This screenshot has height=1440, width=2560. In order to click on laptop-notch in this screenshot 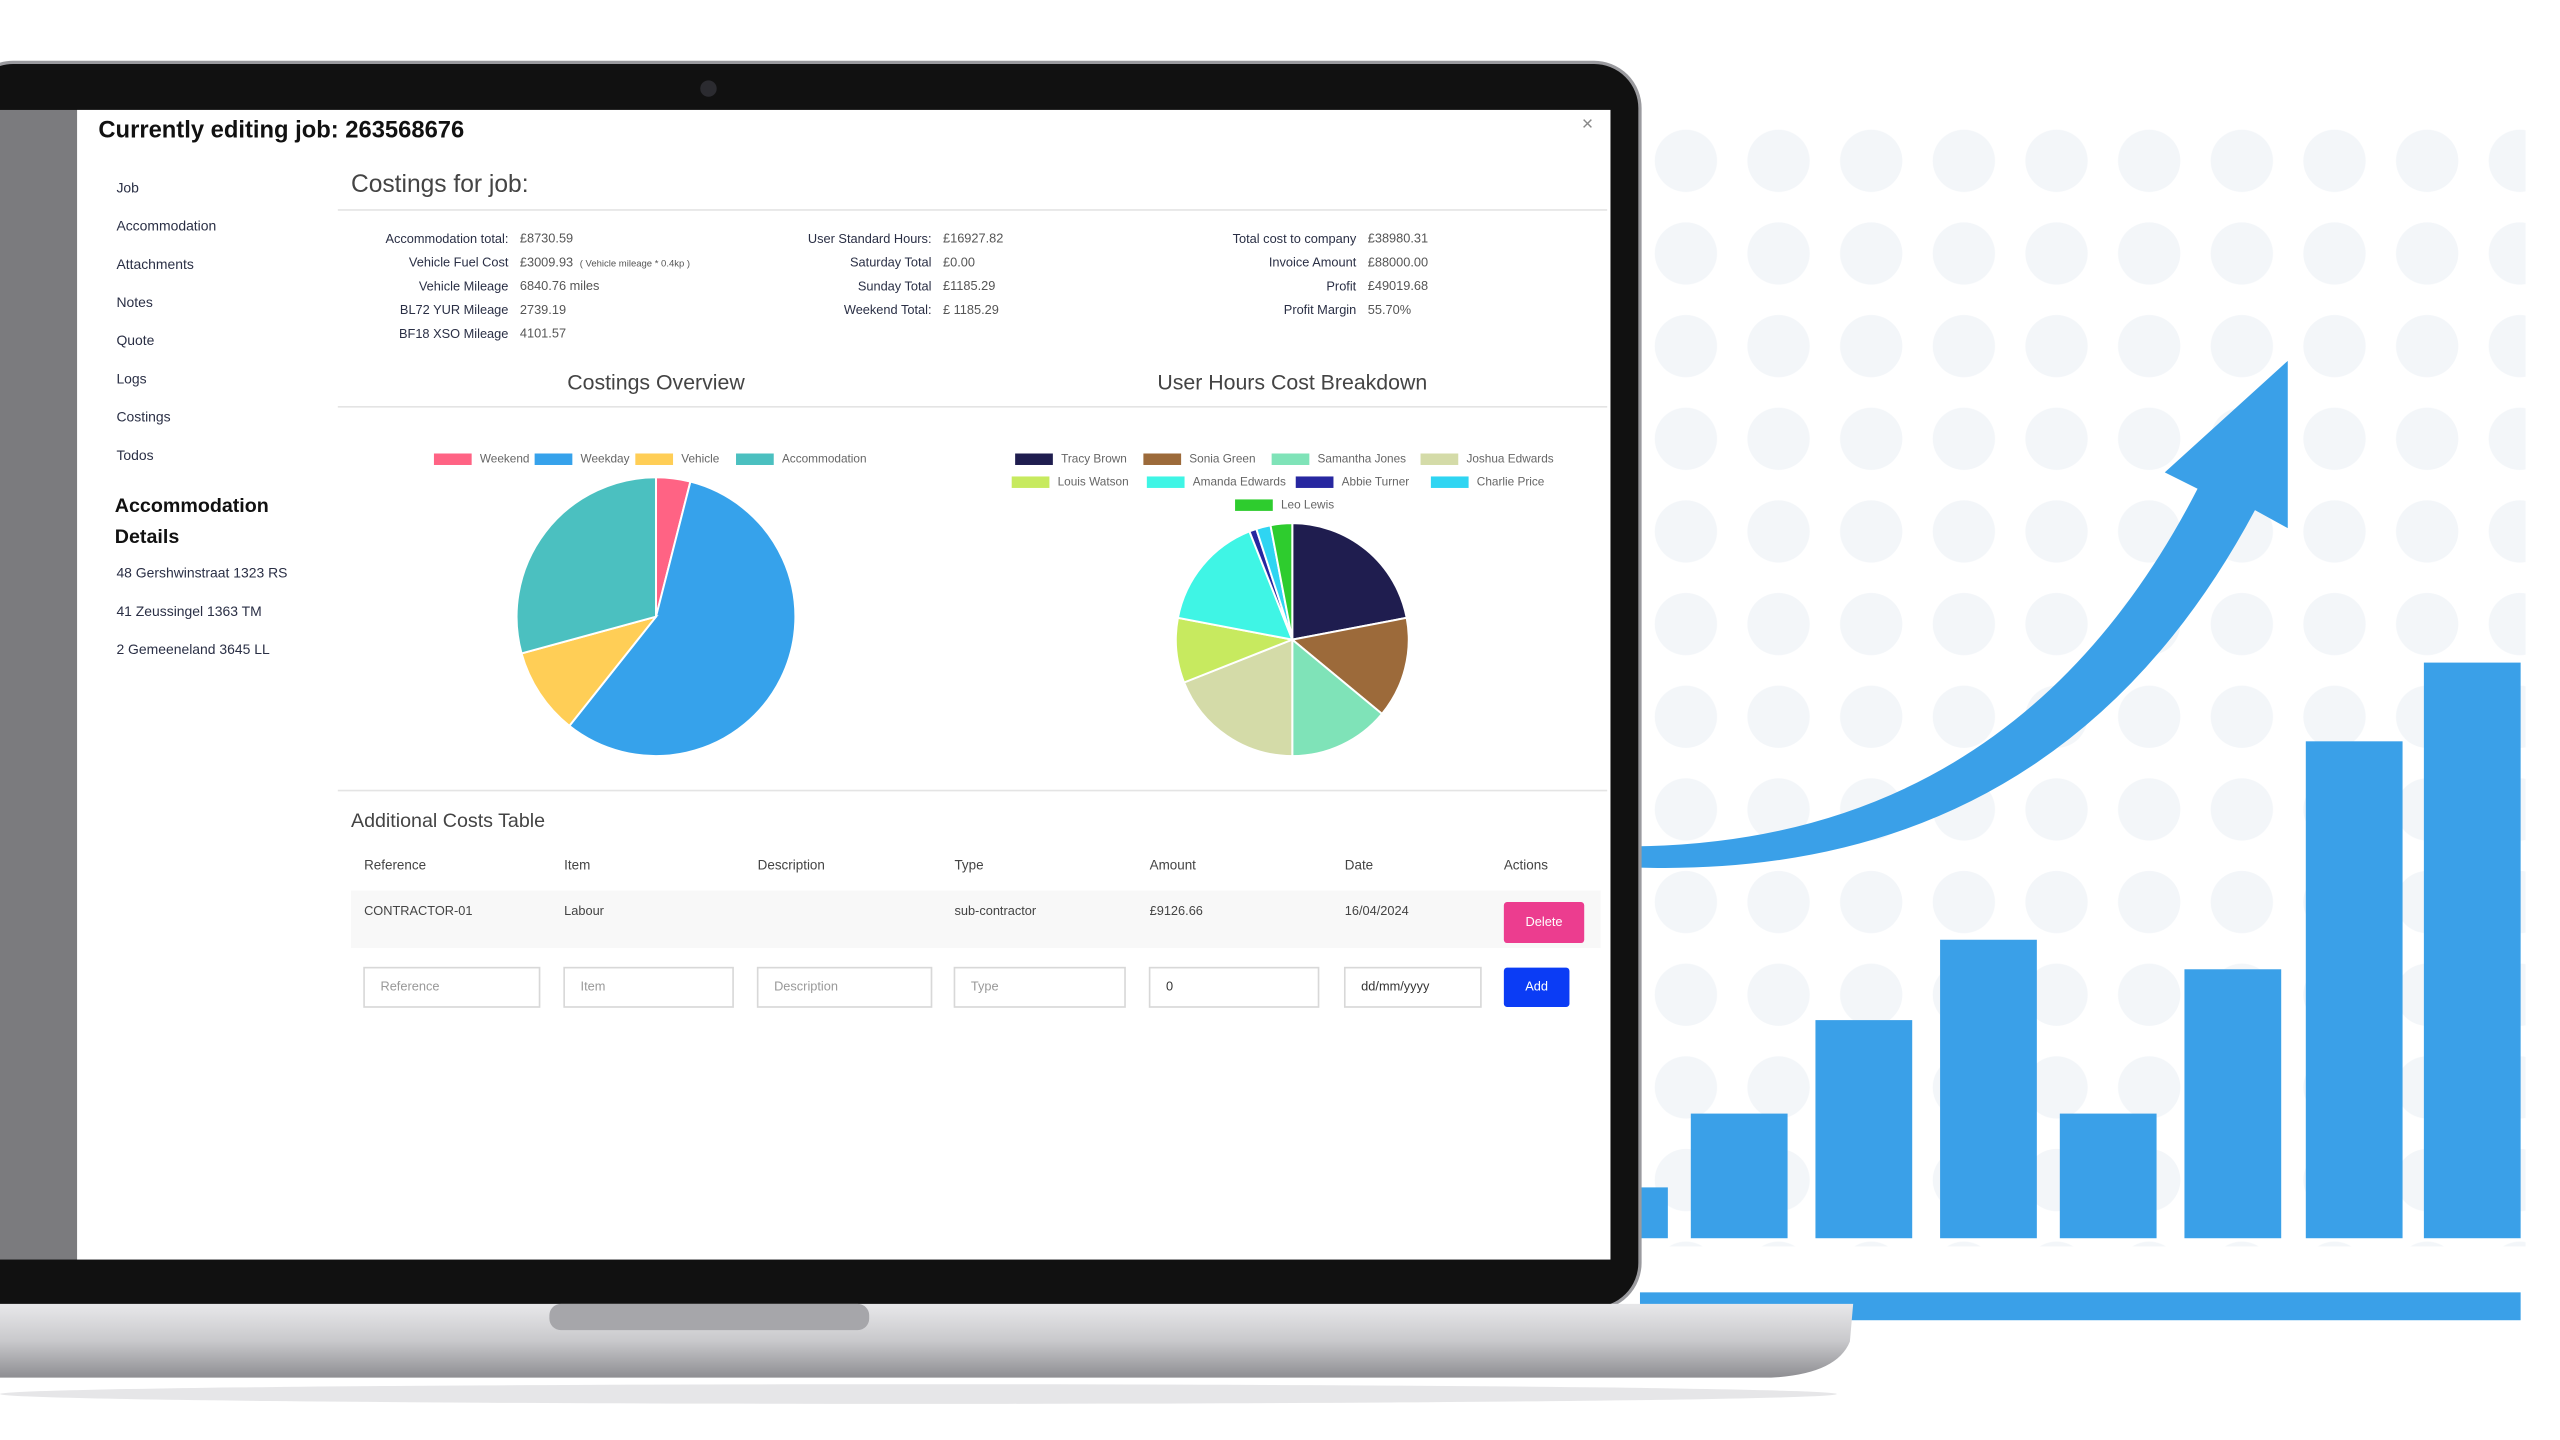, I will do `click(709, 1317)`.